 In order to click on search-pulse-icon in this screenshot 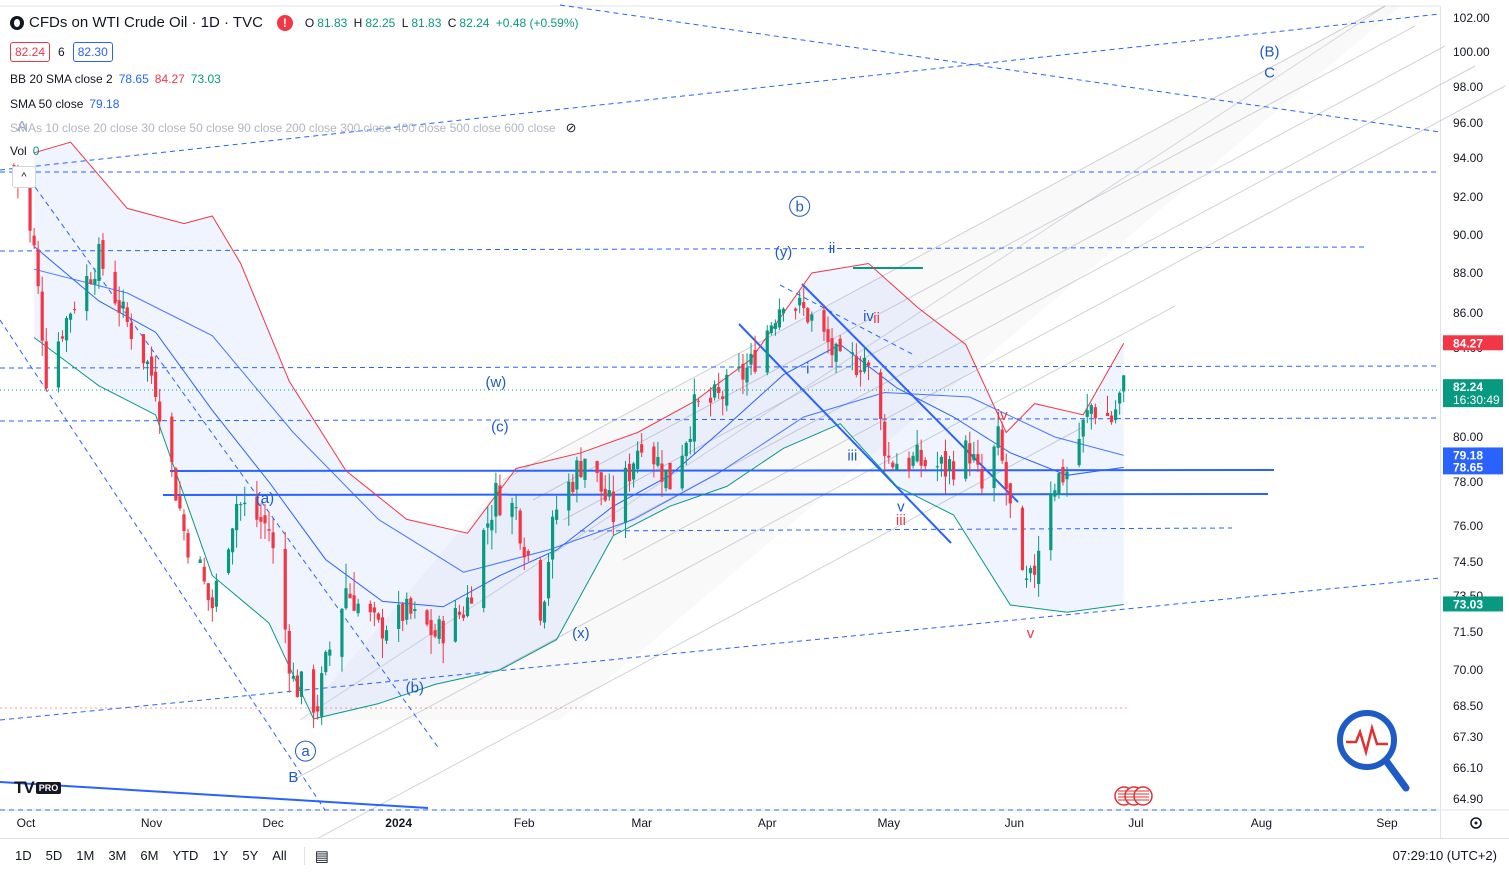, I will do `click(1373, 751)`.